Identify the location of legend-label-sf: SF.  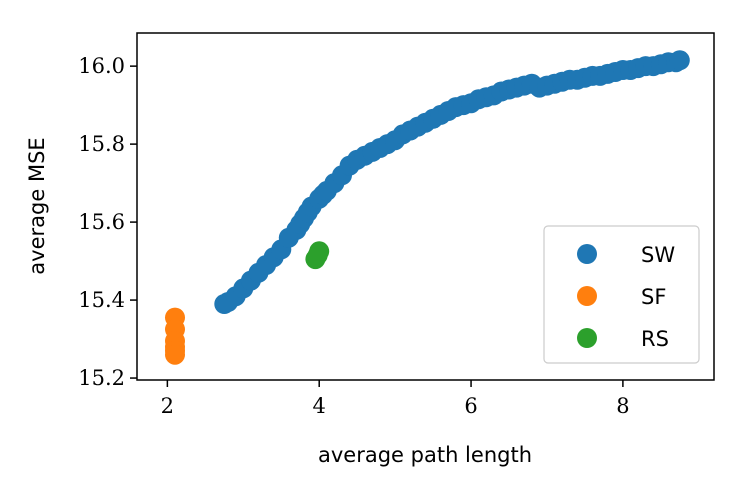
(653, 297).